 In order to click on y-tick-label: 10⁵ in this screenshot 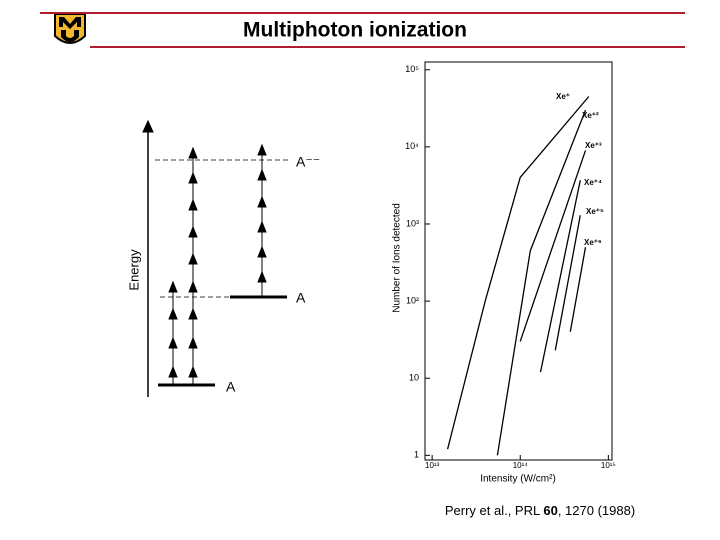, I will do `click(412, 69)`.